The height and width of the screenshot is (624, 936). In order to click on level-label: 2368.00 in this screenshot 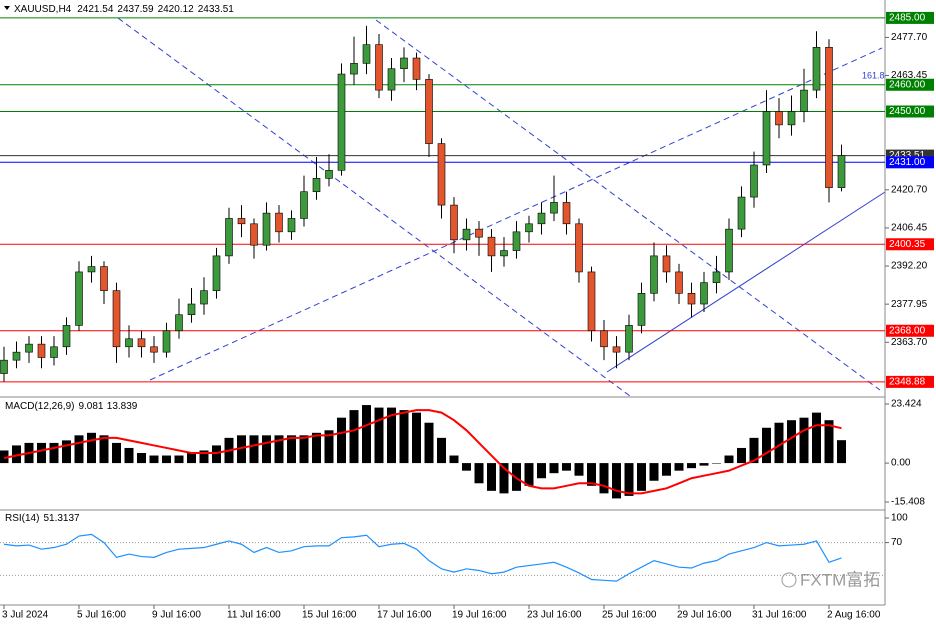, I will do `click(907, 330)`.